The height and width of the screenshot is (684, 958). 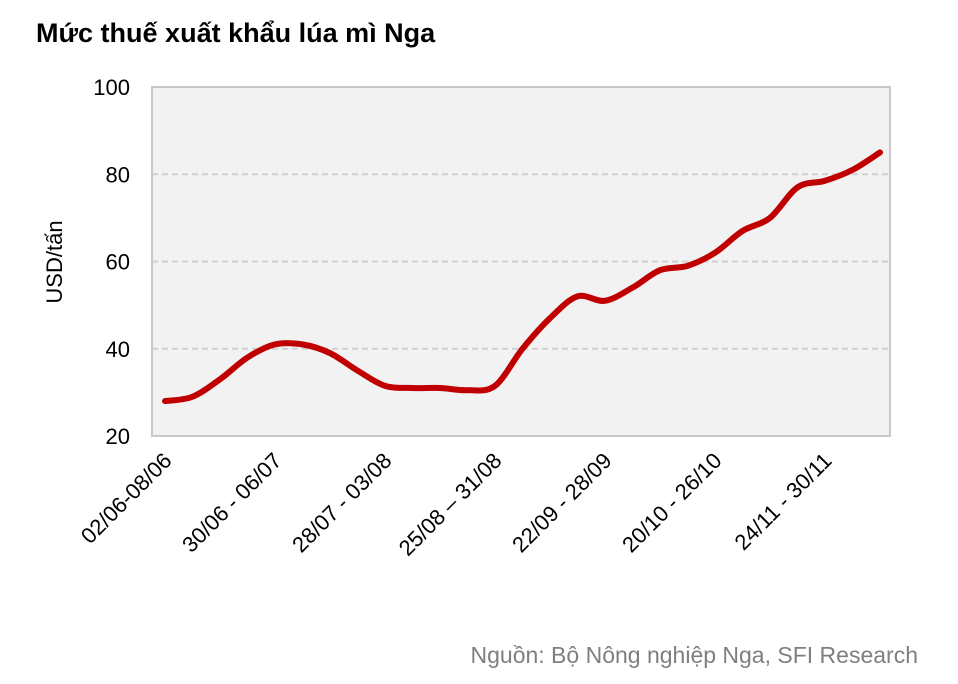 I want to click on chart-title: Mức thuế xuất khẩu lúa mì Nga, so click(x=236, y=33).